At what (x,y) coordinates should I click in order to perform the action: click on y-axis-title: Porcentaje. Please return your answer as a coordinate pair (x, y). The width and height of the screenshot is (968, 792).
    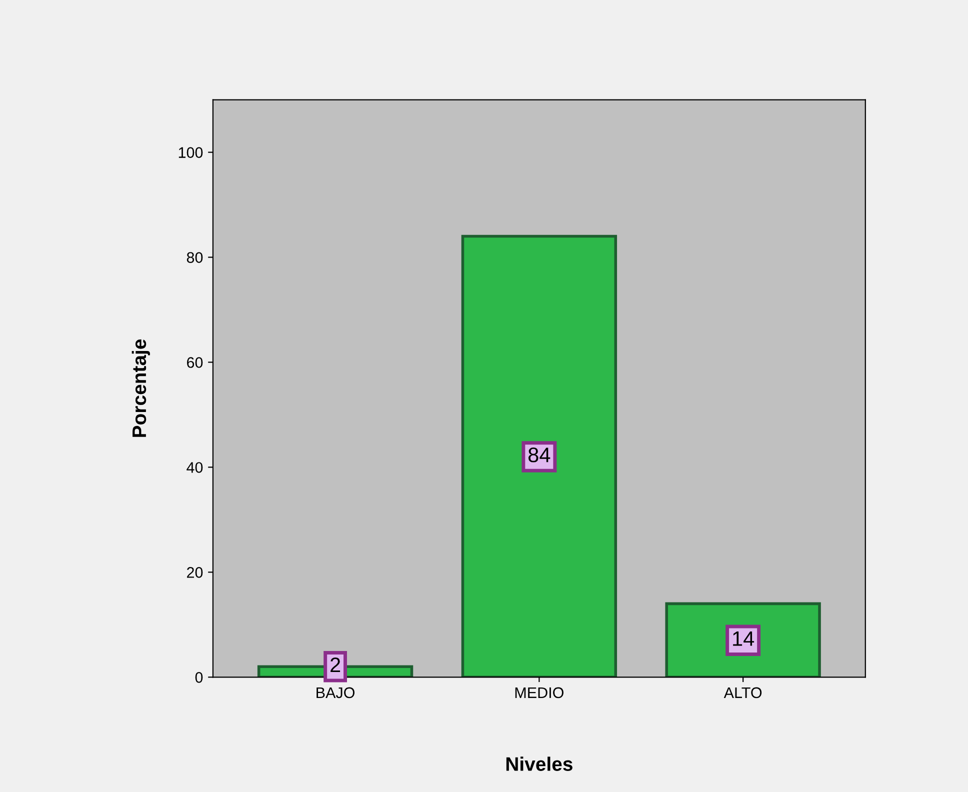
    Looking at the image, I should click on (141, 388).